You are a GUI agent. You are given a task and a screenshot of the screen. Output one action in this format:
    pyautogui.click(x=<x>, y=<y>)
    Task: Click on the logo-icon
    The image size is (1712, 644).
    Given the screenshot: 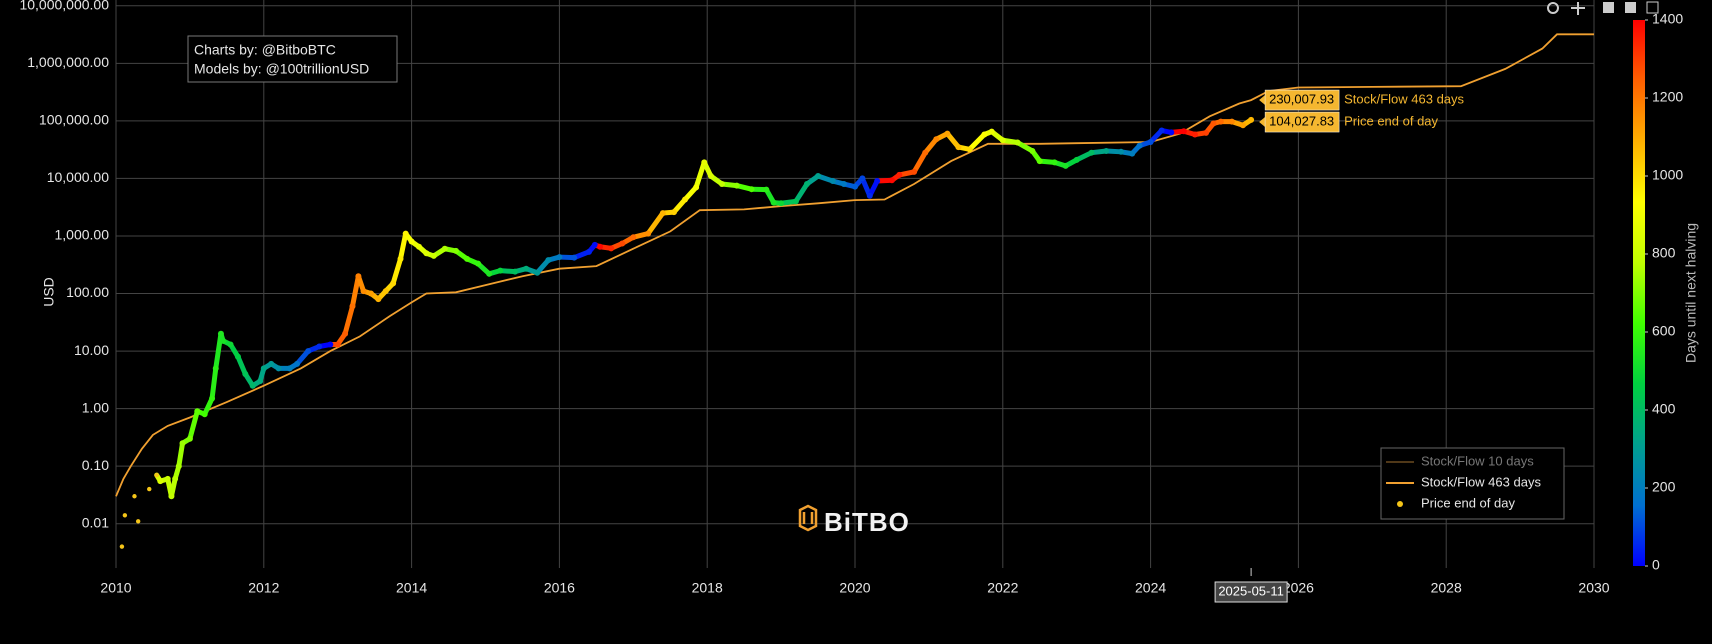 What is the action you would take?
    pyautogui.click(x=808, y=518)
    